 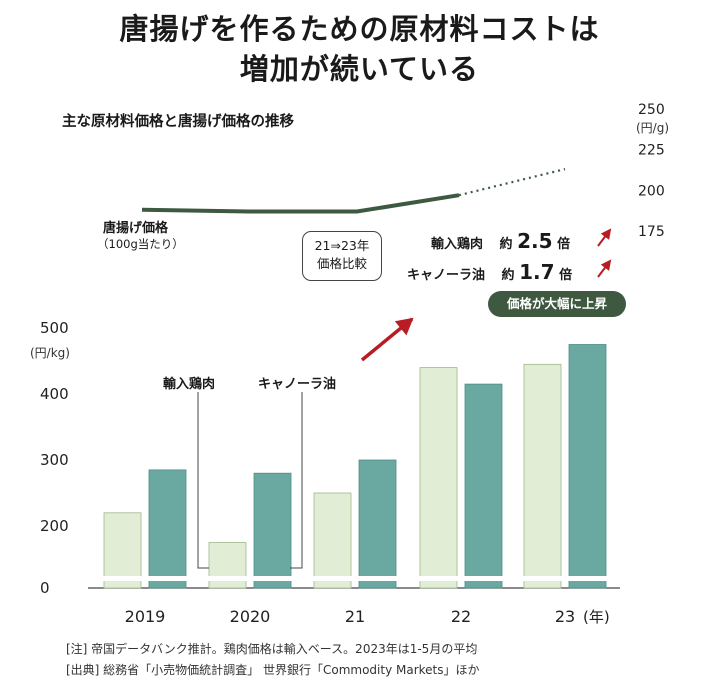 What do you see at coordinates (651, 232) in the screenshot?
I see `line-y-tick-label: 175` at bounding box center [651, 232].